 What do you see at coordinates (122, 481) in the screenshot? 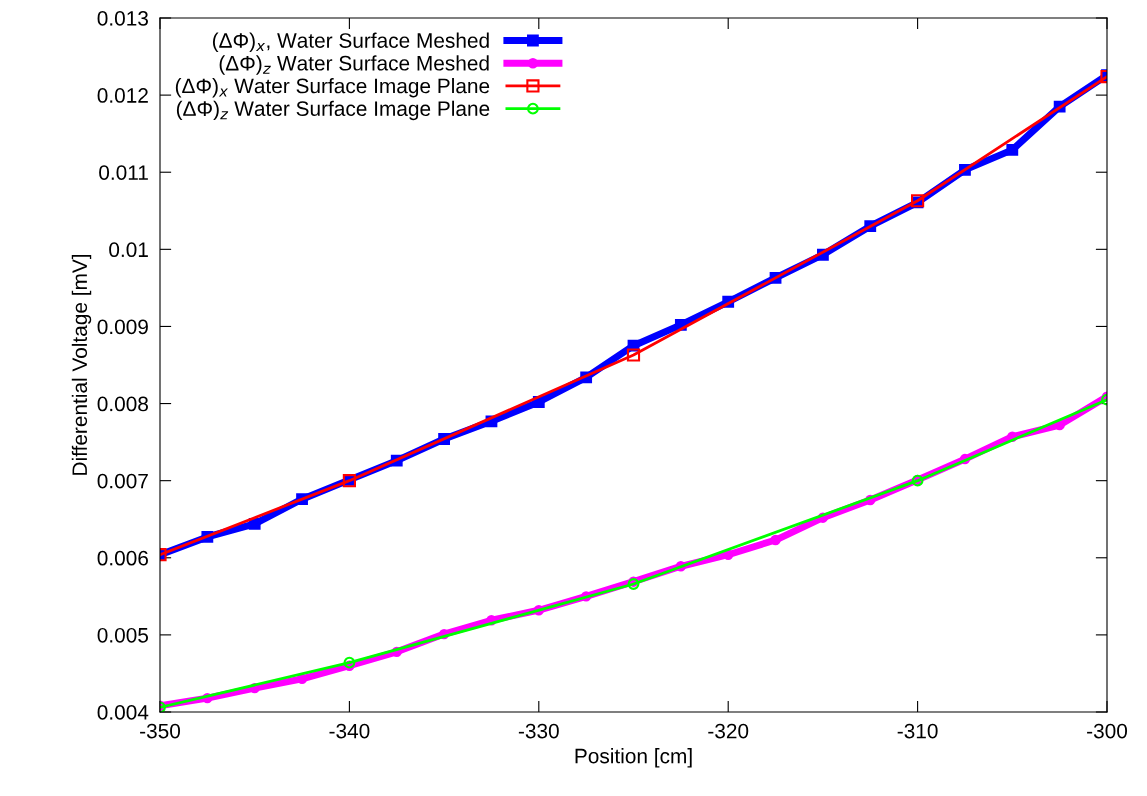
I see `y-tick-label: 0.007` at bounding box center [122, 481].